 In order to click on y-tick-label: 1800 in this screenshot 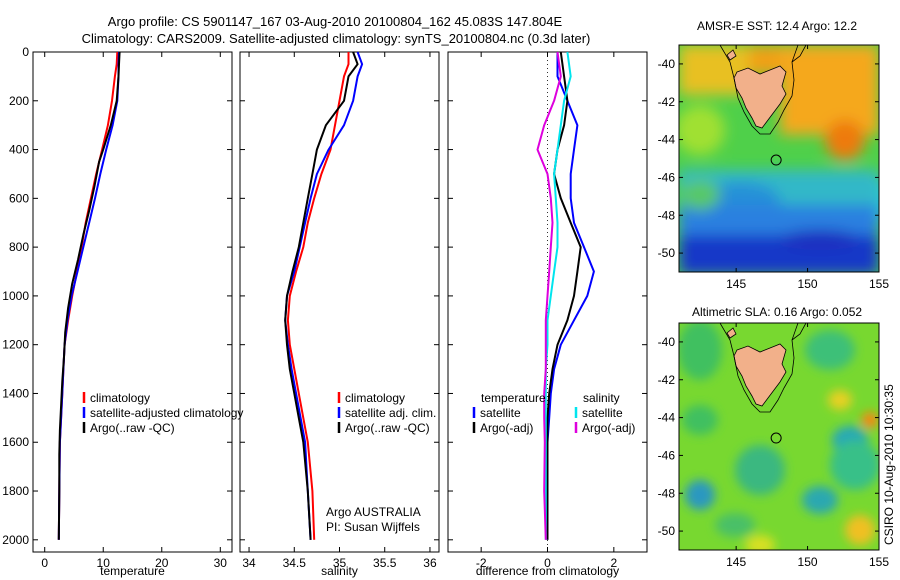, I will do `click(15, 491)`.